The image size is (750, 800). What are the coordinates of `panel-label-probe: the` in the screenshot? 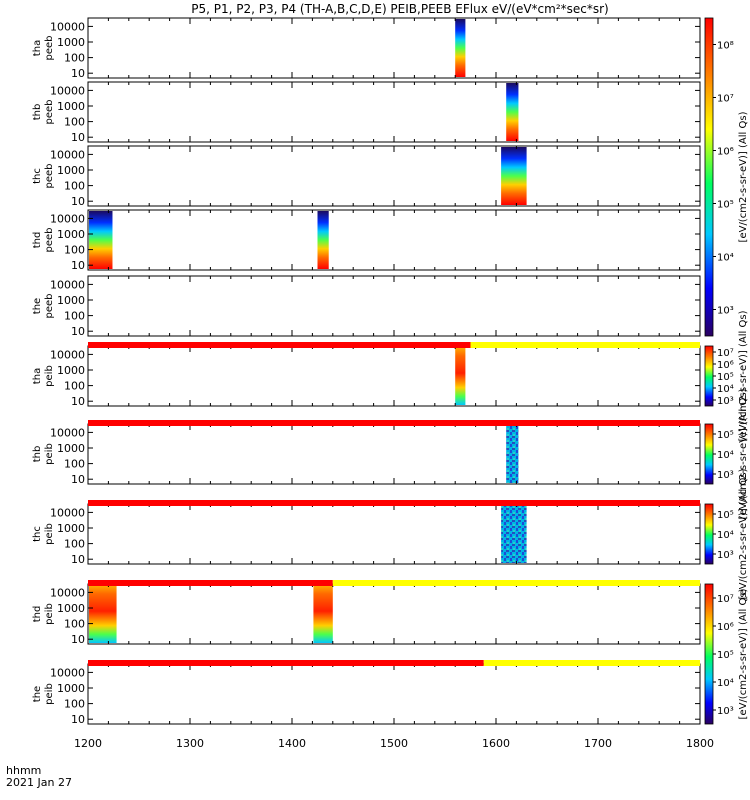 It's located at (37, 306).